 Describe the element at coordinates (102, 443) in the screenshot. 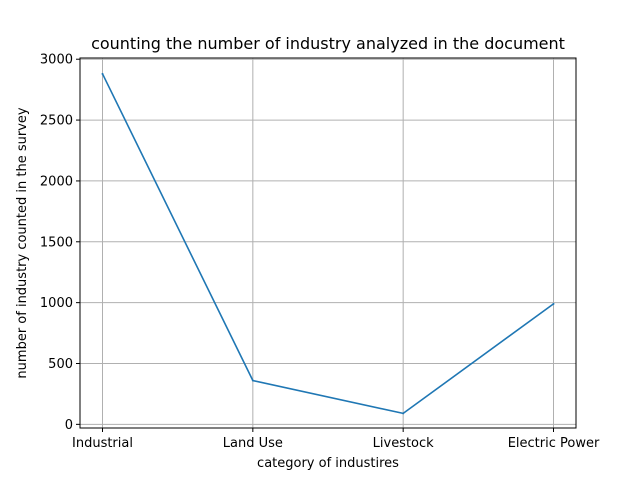

I see `x-tick-label: Industrial` at that location.